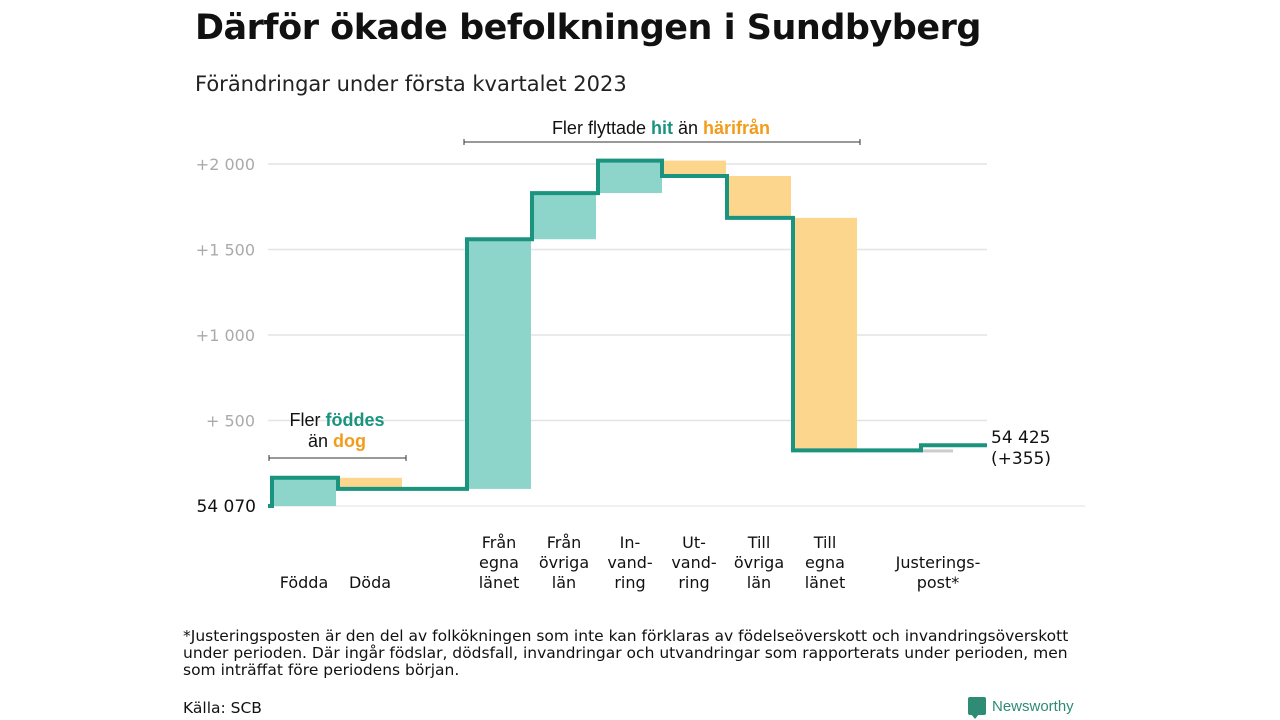 The image size is (1280, 720). What do you see at coordinates (1020, 438) in the screenshot?
I see `end-value-label: 54 425` at bounding box center [1020, 438].